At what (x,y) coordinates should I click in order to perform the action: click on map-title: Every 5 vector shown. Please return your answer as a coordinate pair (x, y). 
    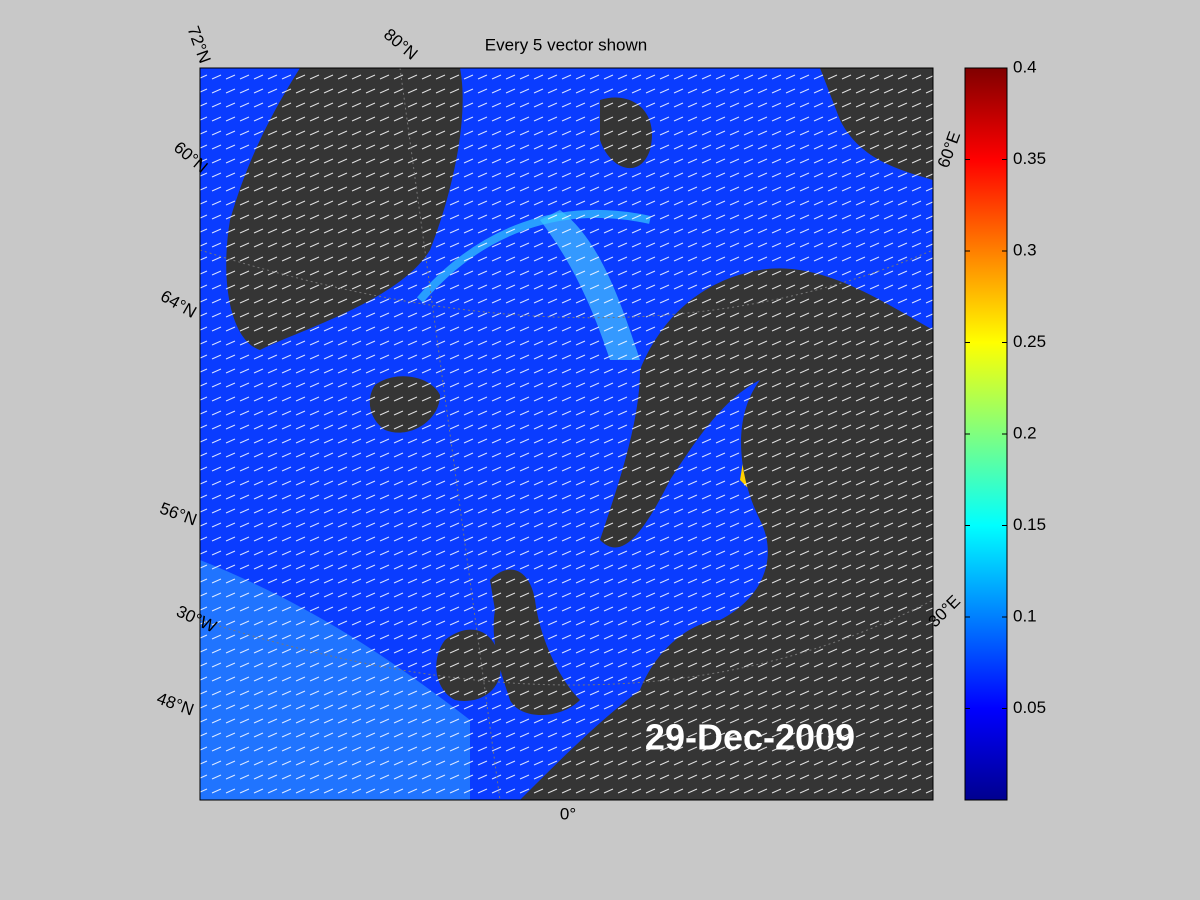
    Looking at the image, I should click on (566, 44).